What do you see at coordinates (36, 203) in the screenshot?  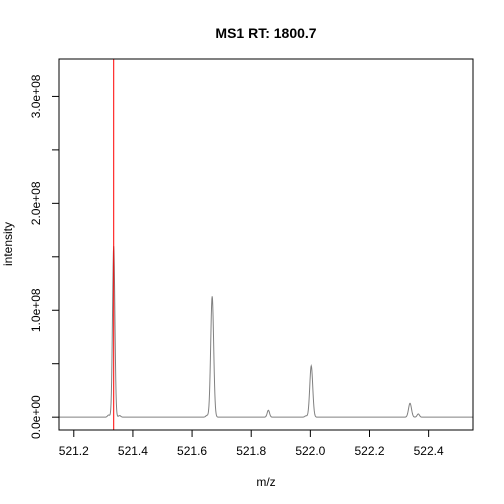 I see `y-tick-label: 2.0e+08` at bounding box center [36, 203].